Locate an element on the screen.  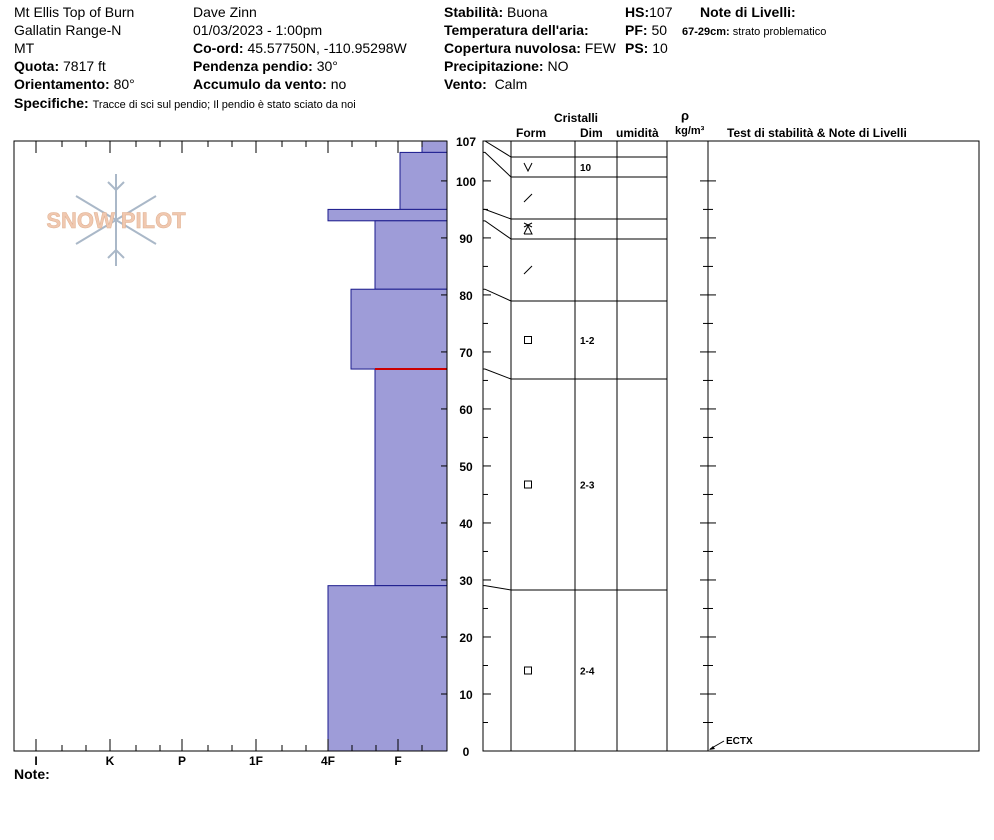
aspect-value: 80° is located at coordinates (124, 84).